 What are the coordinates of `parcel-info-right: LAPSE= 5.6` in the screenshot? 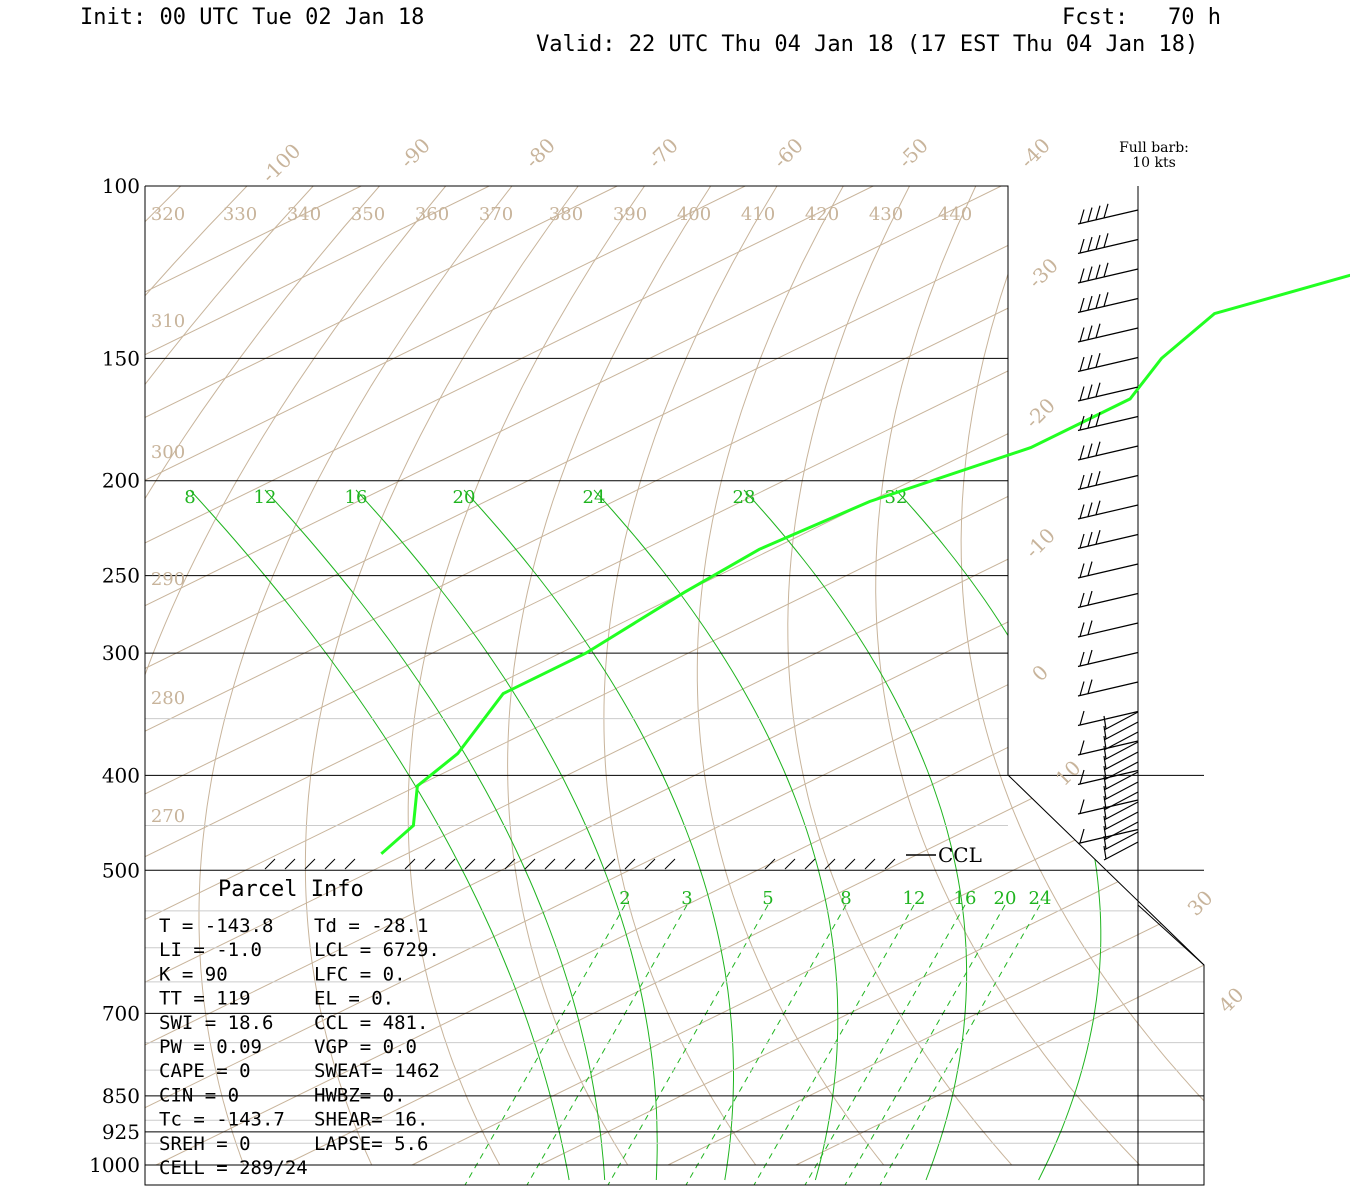 It's located at (371, 1144).